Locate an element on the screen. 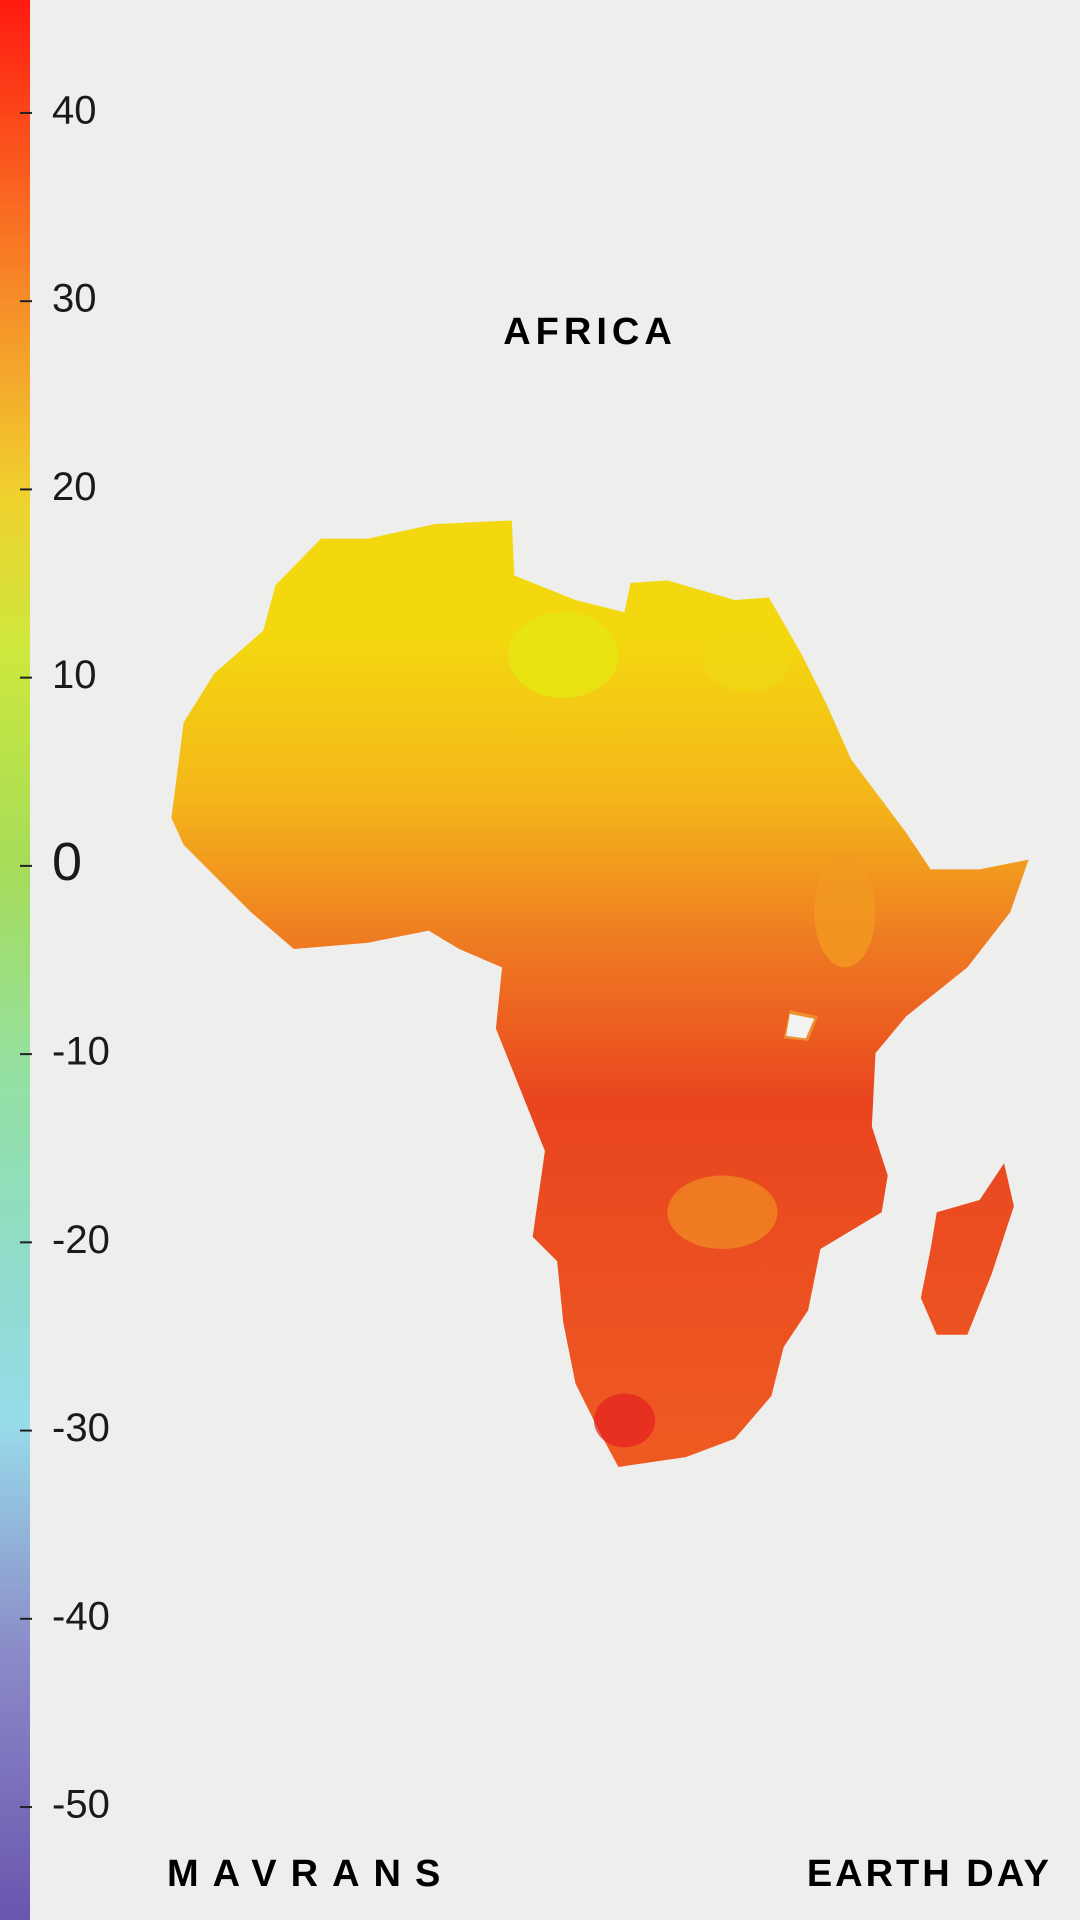 This screenshot has width=1080, height=1920. footer-left: MAVRANS is located at coordinates (310, 1874).